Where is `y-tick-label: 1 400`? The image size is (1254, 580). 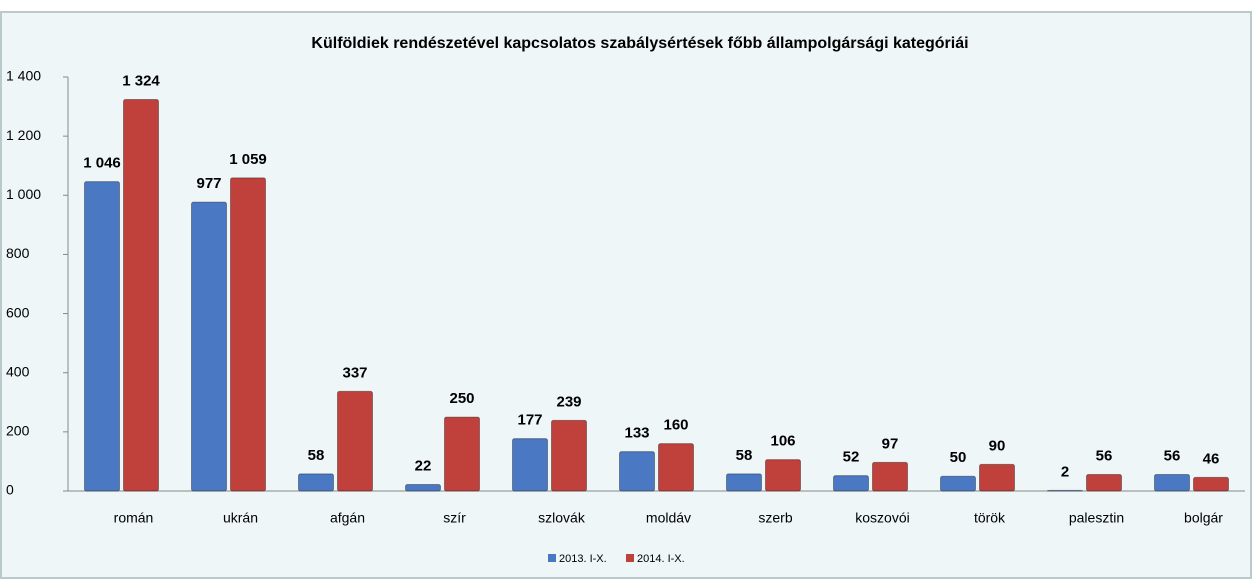 y-tick-label: 1 400 is located at coordinates (23, 76).